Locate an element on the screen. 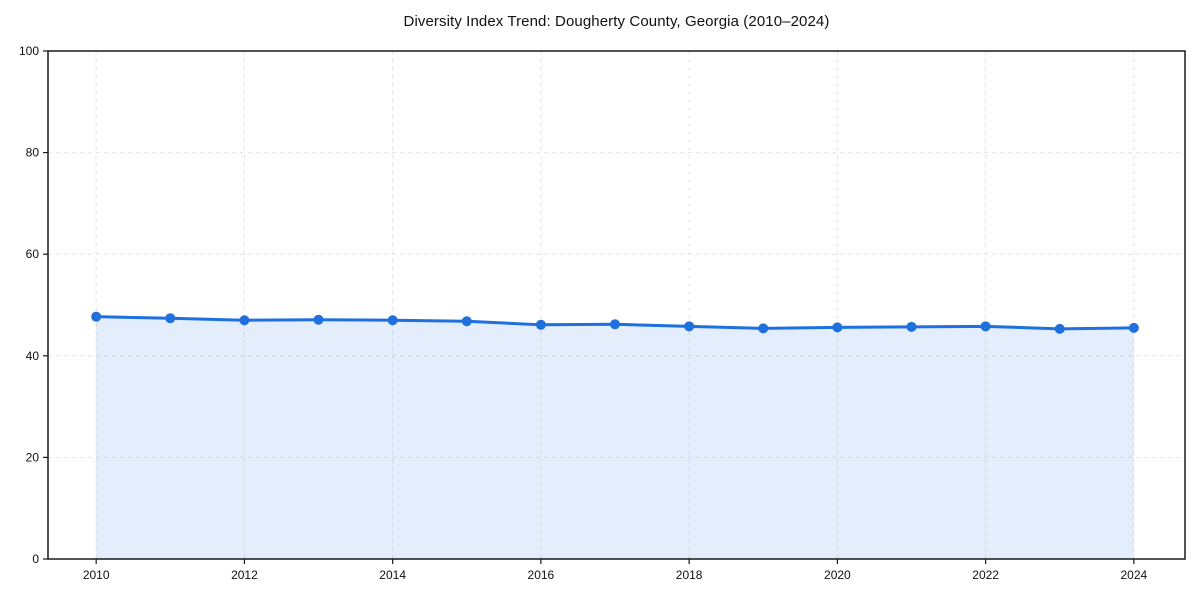  y-tick-label: 0 is located at coordinates (35, 559).